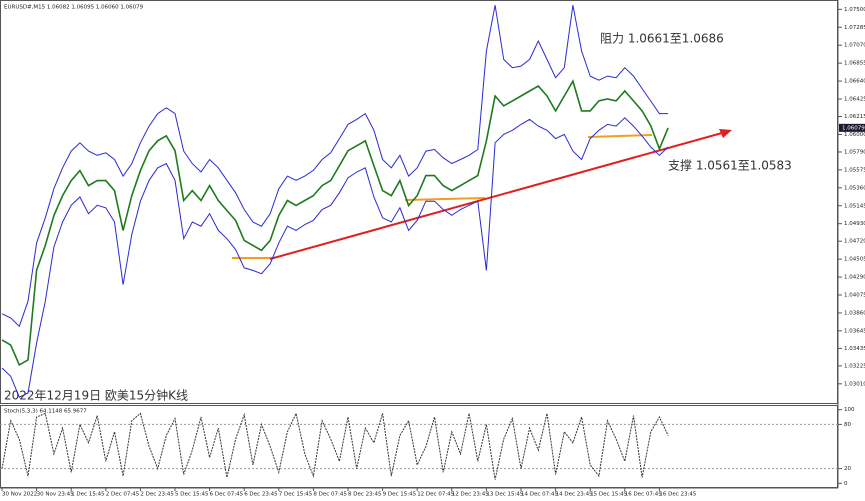 This screenshot has width=865, height=501. Describe the element at coordinates (854, 64) in the screenshot. I see `y-tick-label: 1.06855` at that location.